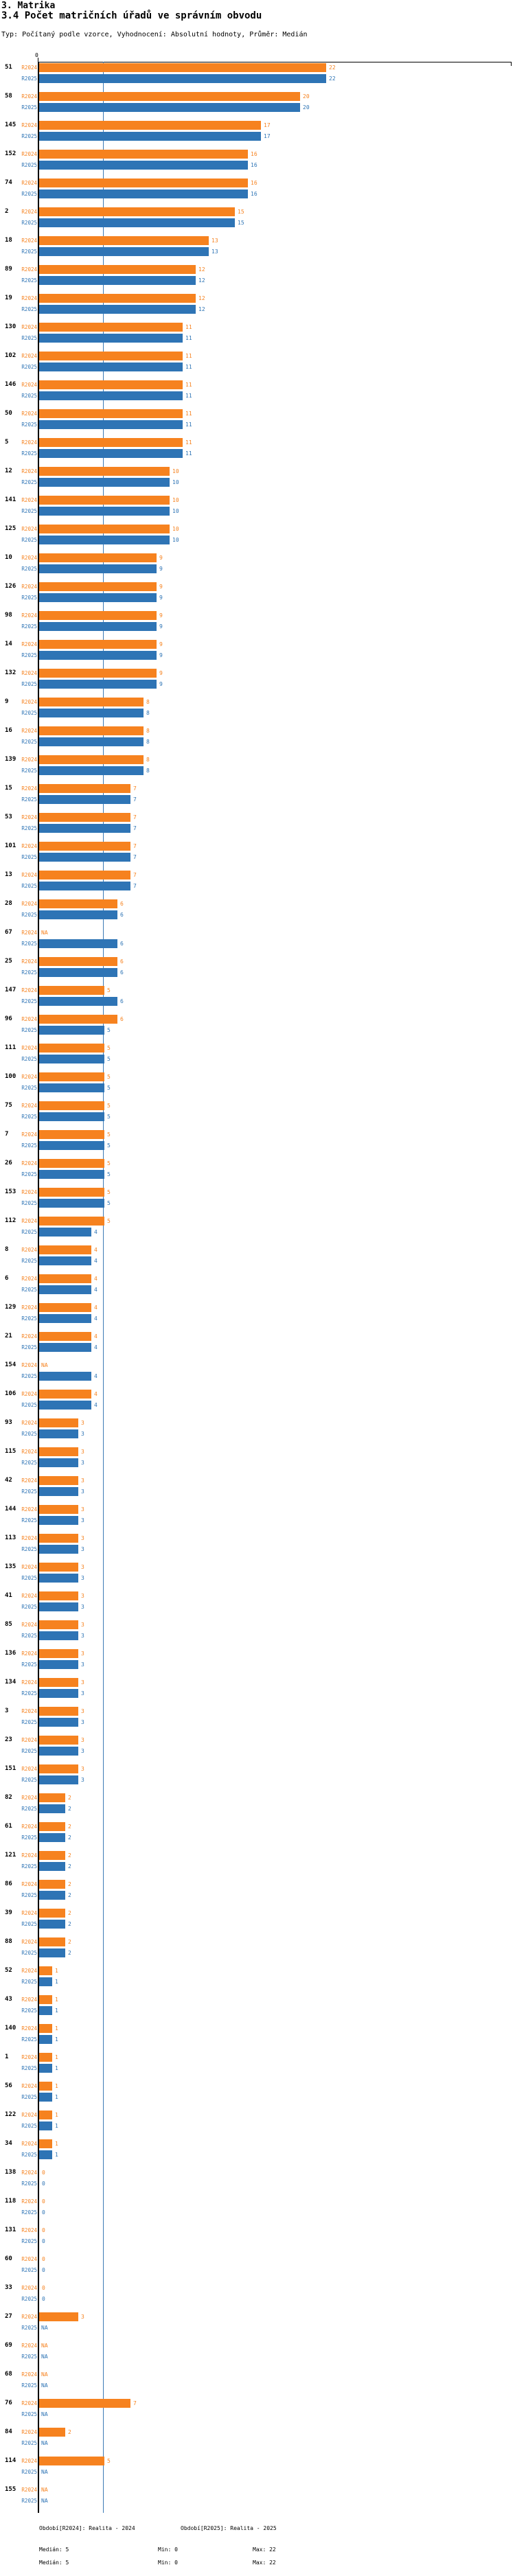 Image resolution: width=515 pixels, height=2576 pixels. I want to click on category-label: 88, so click(8, 1941).